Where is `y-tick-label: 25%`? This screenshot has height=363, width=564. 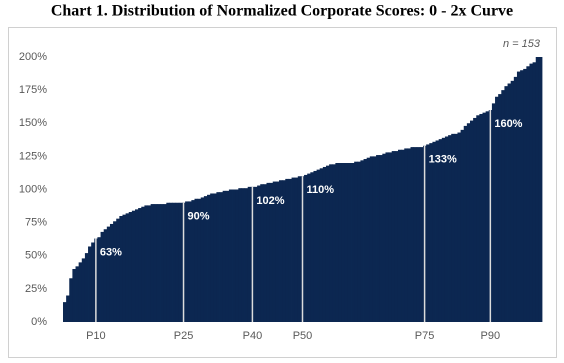 y-tick-label: 25% is located at coordinates (36, 289).